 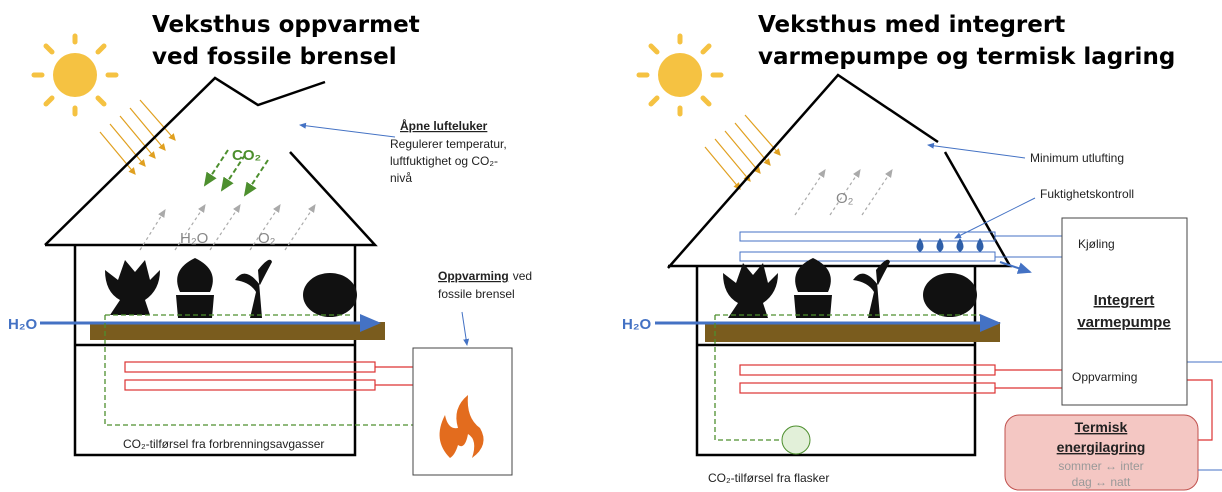 What do you see at coordinates (444, 161) in the screenshot?
I see `vent-text: luftfuktighet og CO₂-` at bounding box center [444, 161].